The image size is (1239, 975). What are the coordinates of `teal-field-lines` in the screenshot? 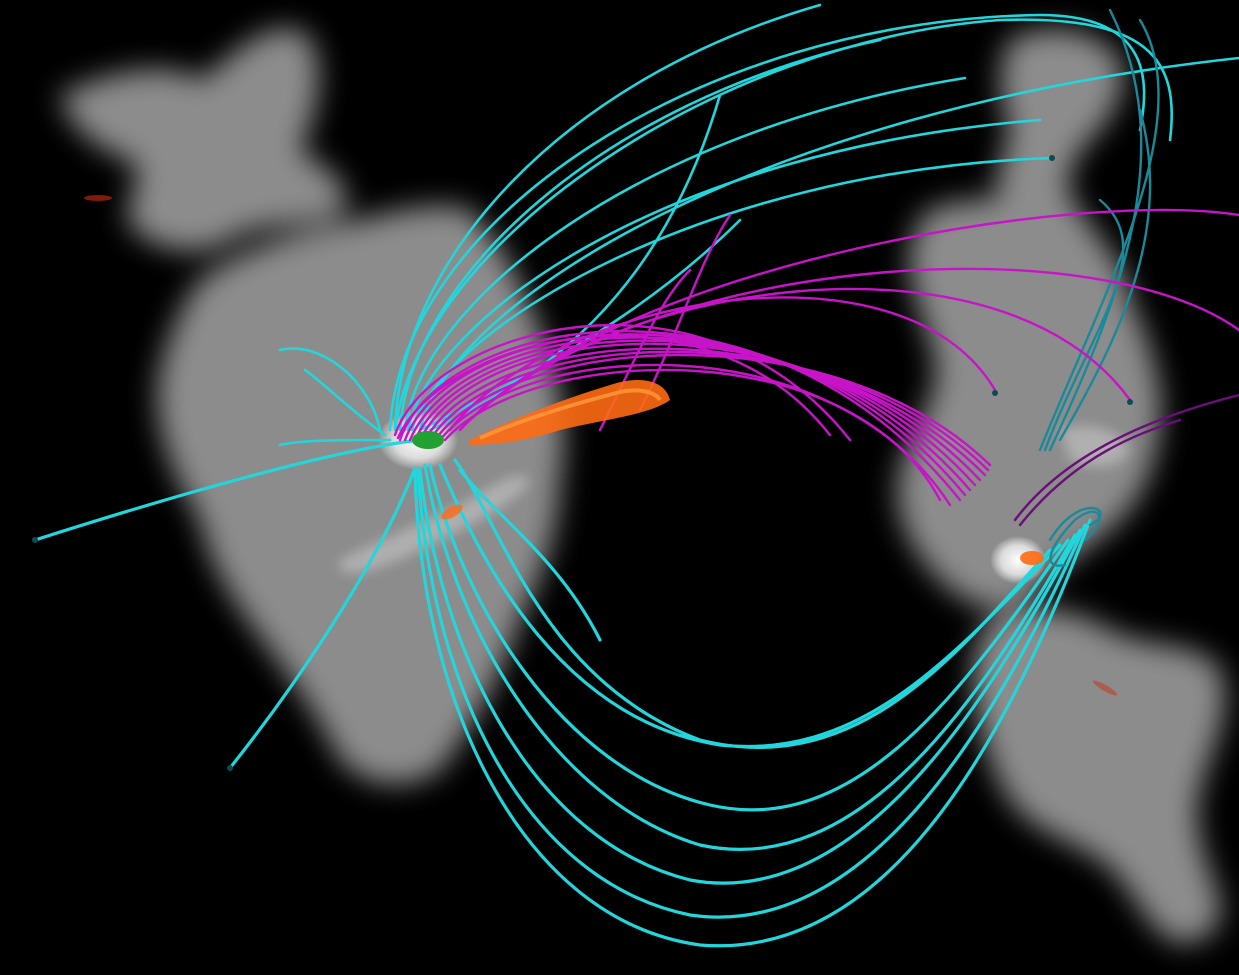 It's located at (1099, 287).